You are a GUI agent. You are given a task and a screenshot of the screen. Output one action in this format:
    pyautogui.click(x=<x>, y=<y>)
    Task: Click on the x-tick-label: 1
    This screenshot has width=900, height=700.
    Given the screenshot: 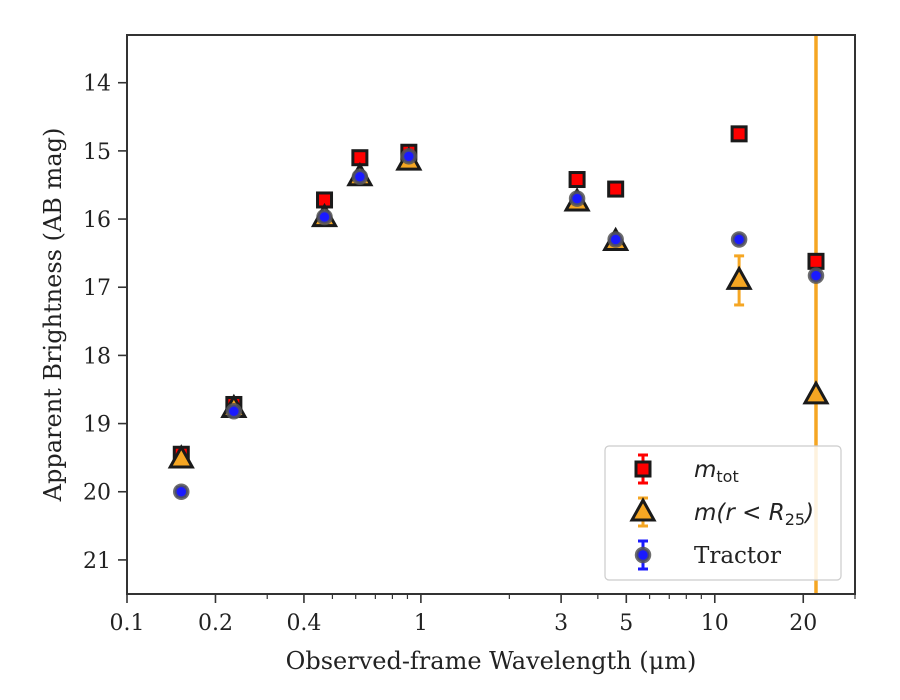 What is the action you would take?
    pyautogui.click(x=421, y=623)
    